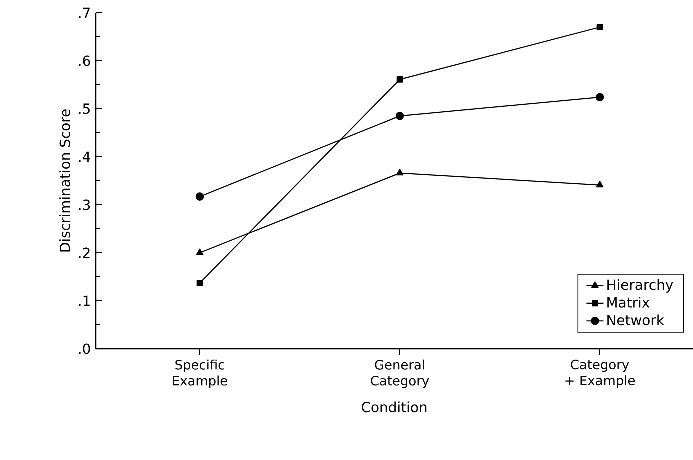 This screenshot has width=693, height=460. I want to click on y-tick-label: .1, so click(84, 301).